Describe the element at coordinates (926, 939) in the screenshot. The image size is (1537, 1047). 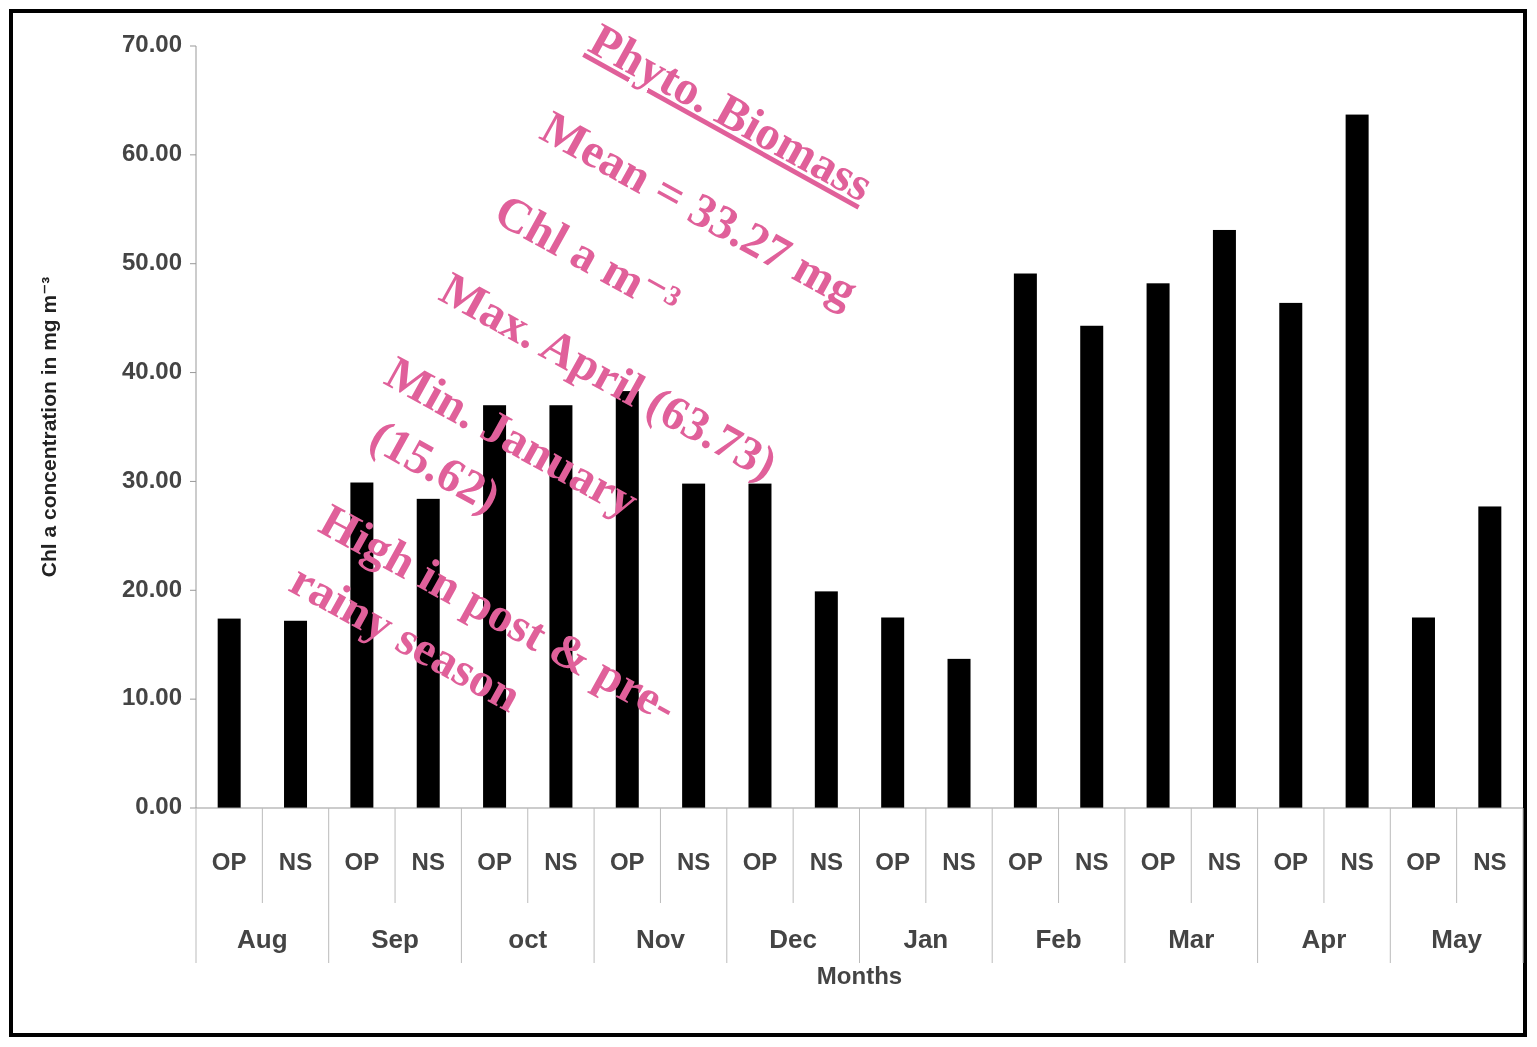
I see `text: Jan` at that location.